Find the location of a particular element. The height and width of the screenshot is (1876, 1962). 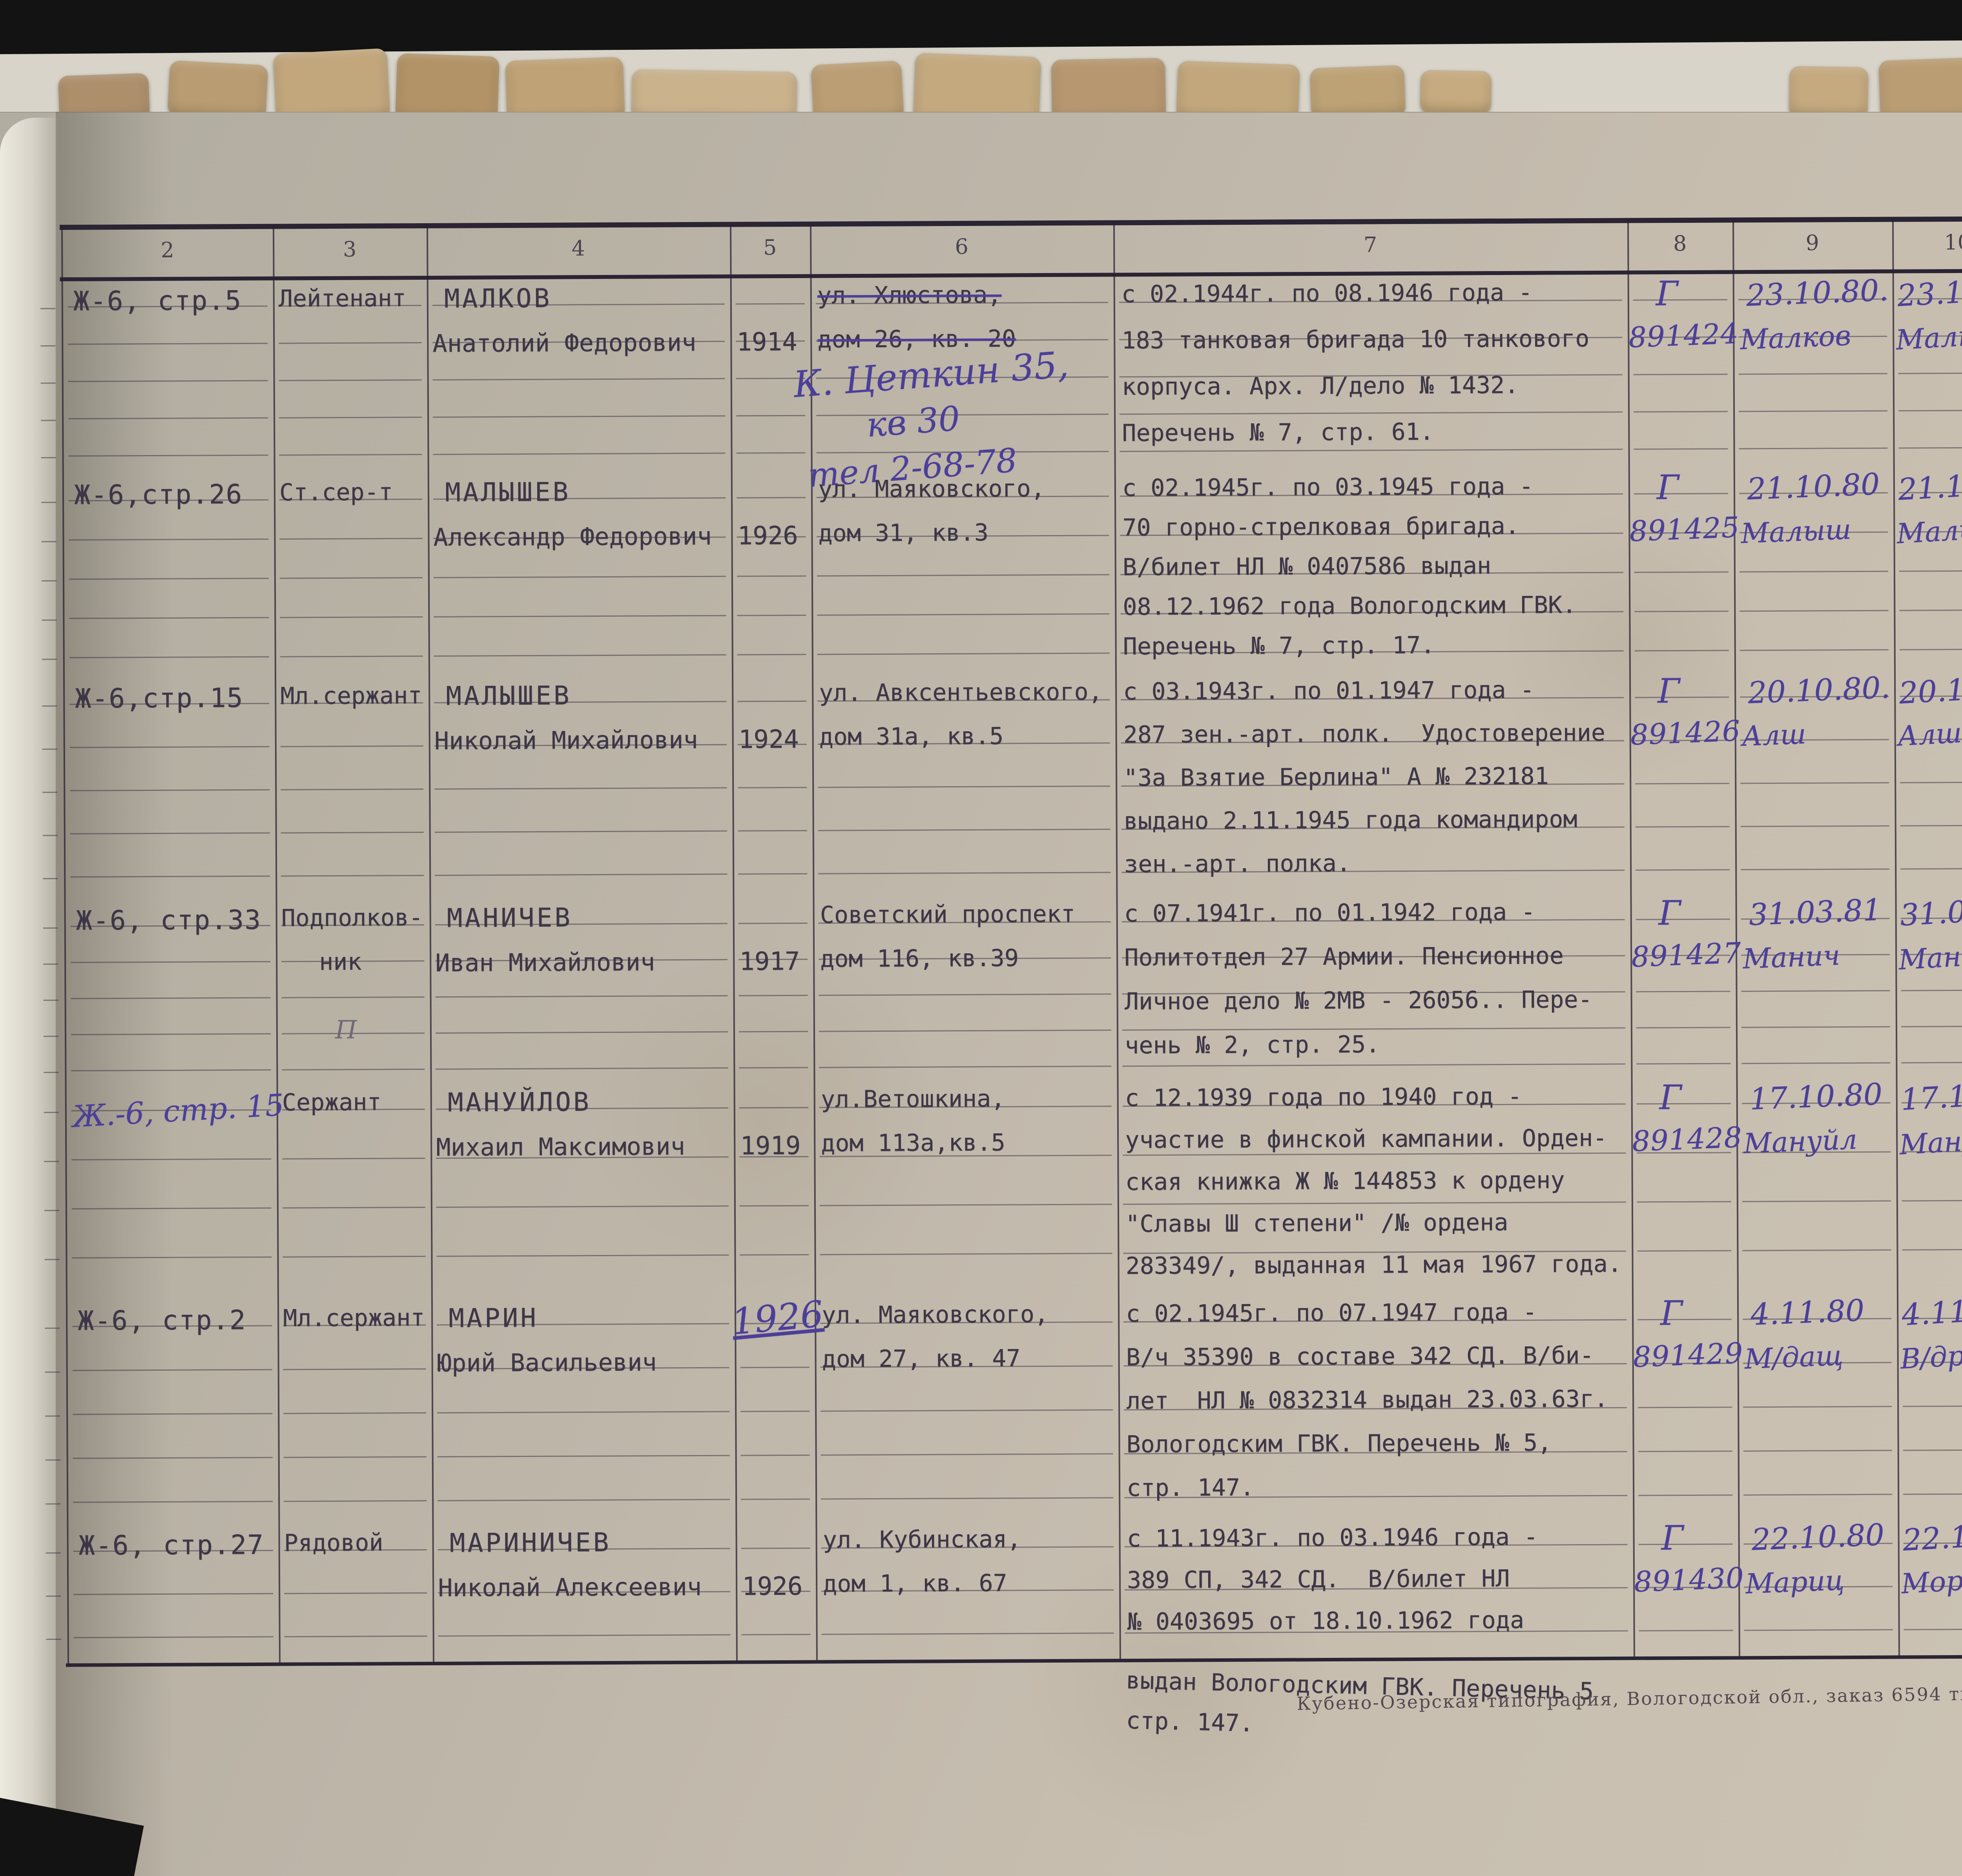

ref-handwritten: Ж.-6, стр. 15 is located at coordinates (178, 1110).